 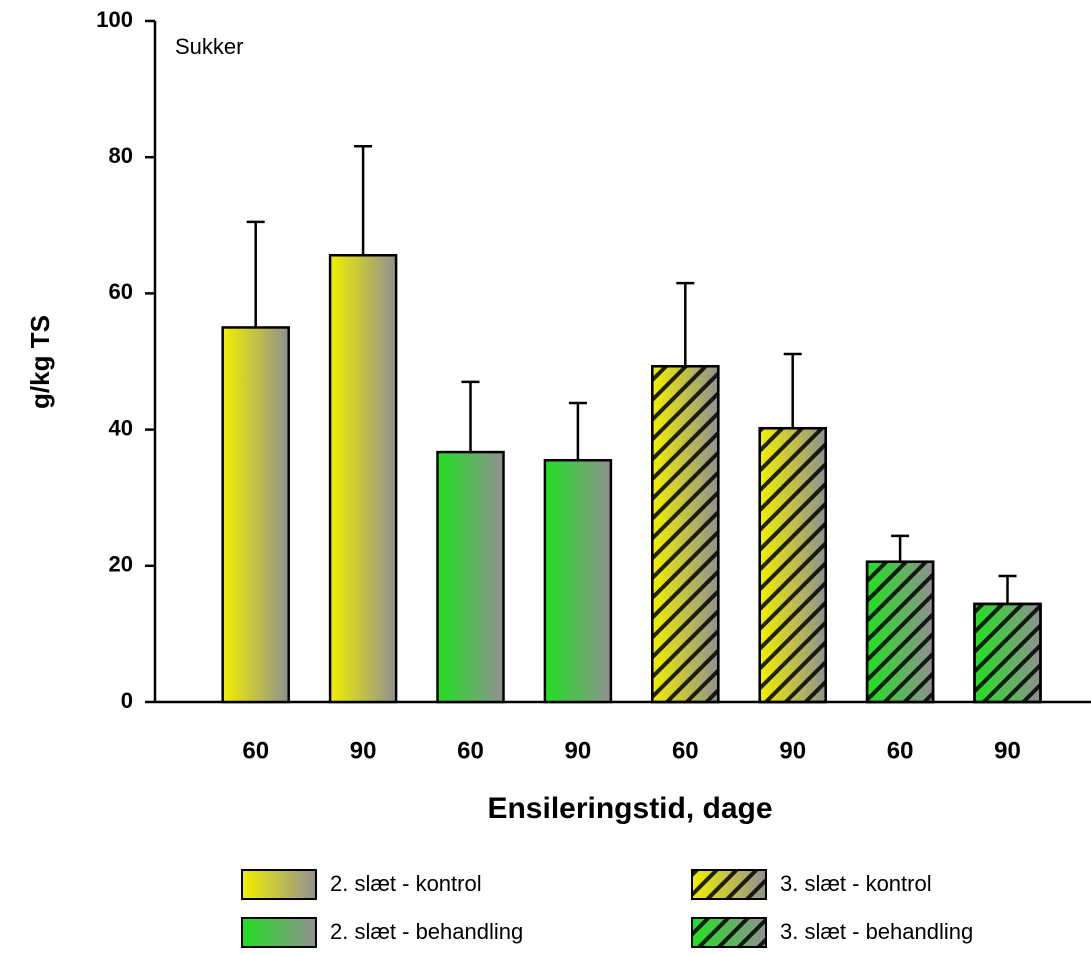 What do you see at coordinates (876, 931) in the screenshot?
I see `legend-label: 3. slæt - behandling` at bounding box center [876, 931].